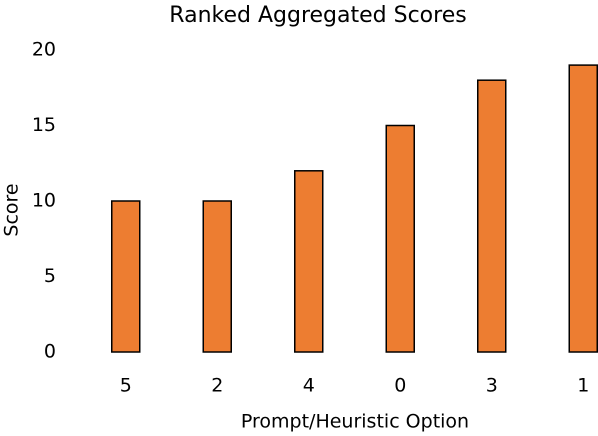 Image resolution: width=598 pixels, height=436 pixels. I want to click on x-tick-label: 4, so click(309, 386).